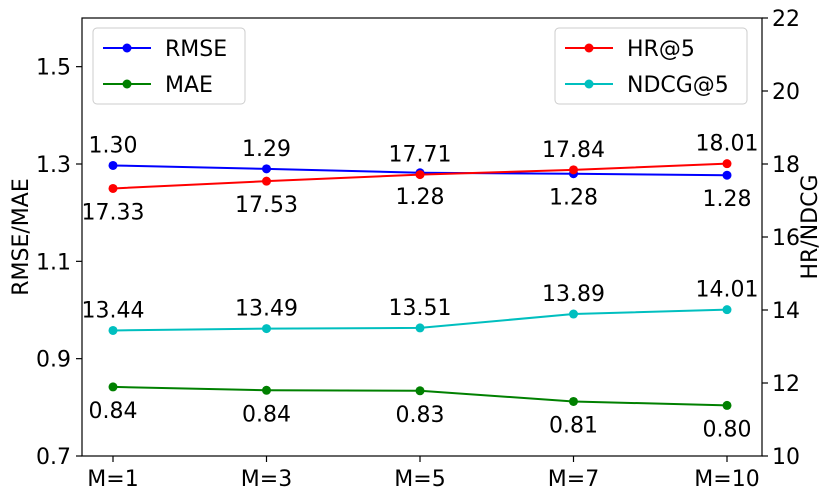  Describe the element at coordinates (53, 68) in the screenshot. I see `left-tick-label: 1.5` at that location.